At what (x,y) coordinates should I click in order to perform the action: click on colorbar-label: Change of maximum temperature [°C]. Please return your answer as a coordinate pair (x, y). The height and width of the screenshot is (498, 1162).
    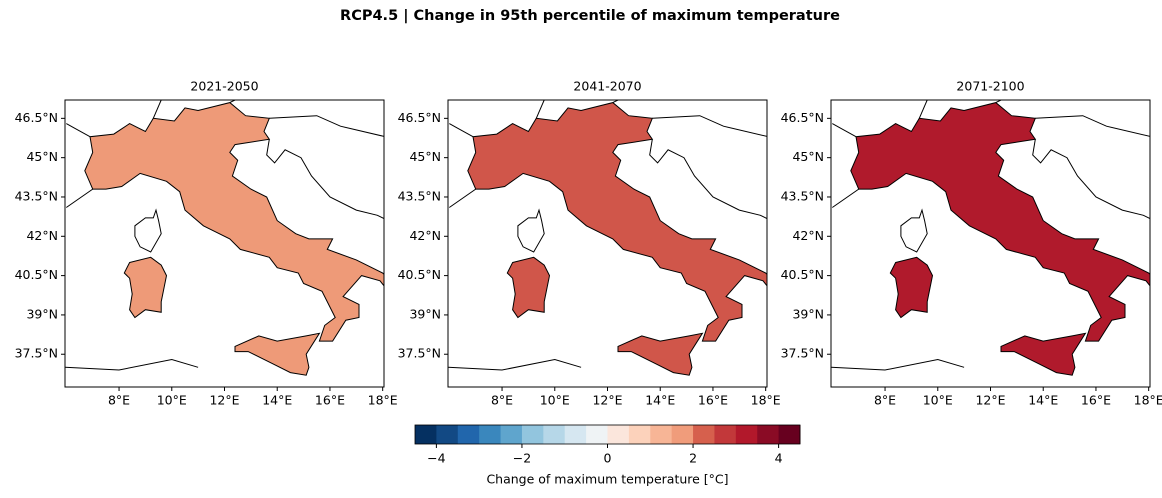
    Looking at the image, I should click on (607, 479).